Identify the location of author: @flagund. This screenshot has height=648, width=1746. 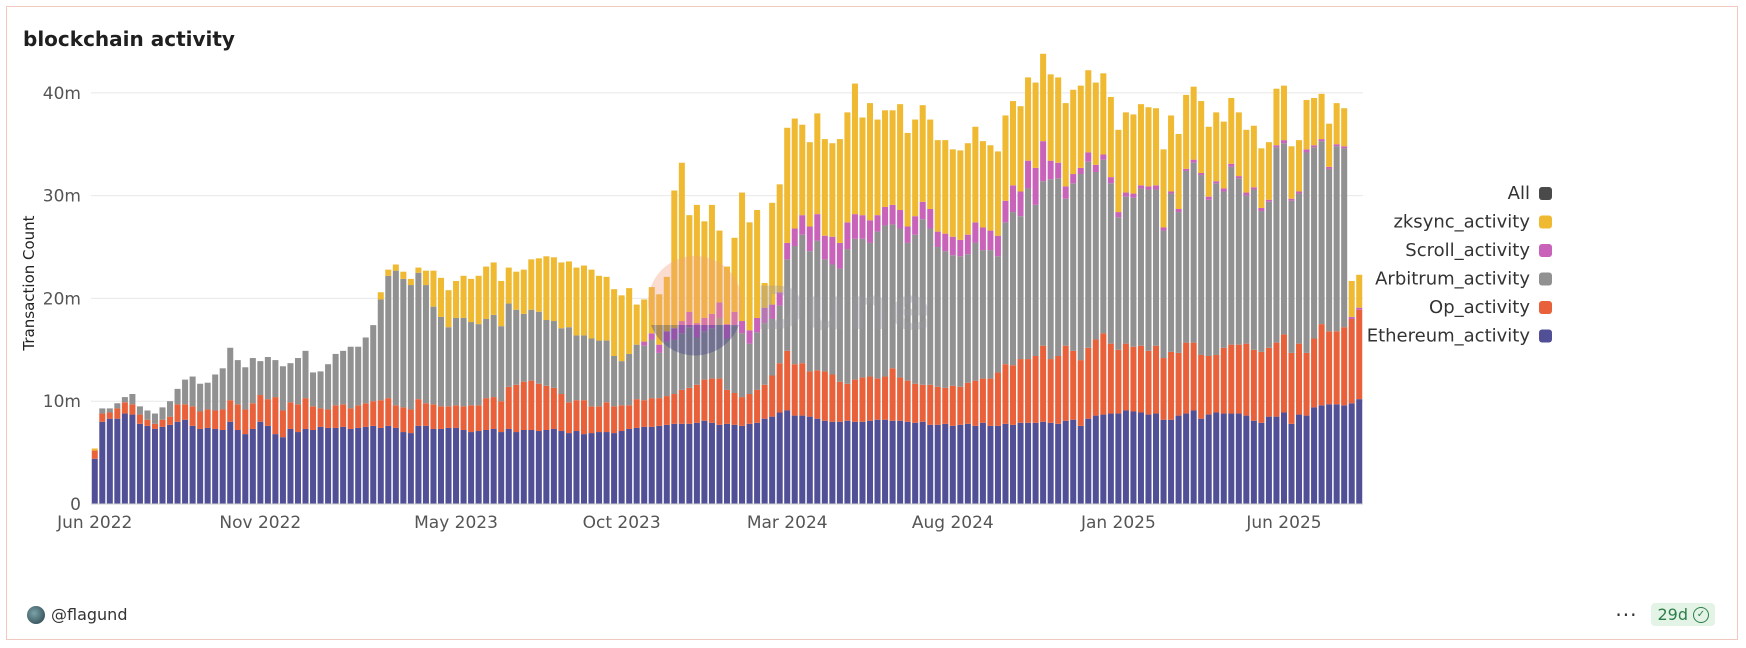
(77, 614).